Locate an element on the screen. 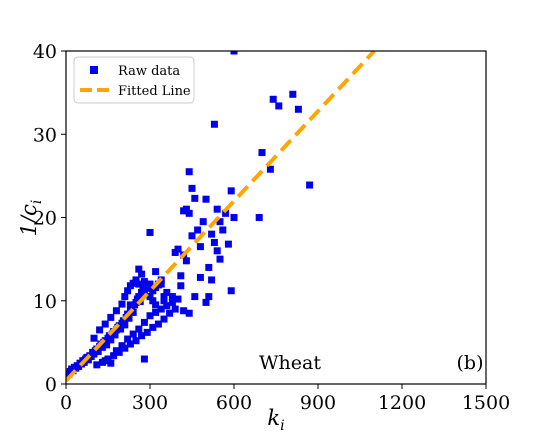 The image size is (540, 432). x-tick-label: 1200 is located at coordinates (402, 403).